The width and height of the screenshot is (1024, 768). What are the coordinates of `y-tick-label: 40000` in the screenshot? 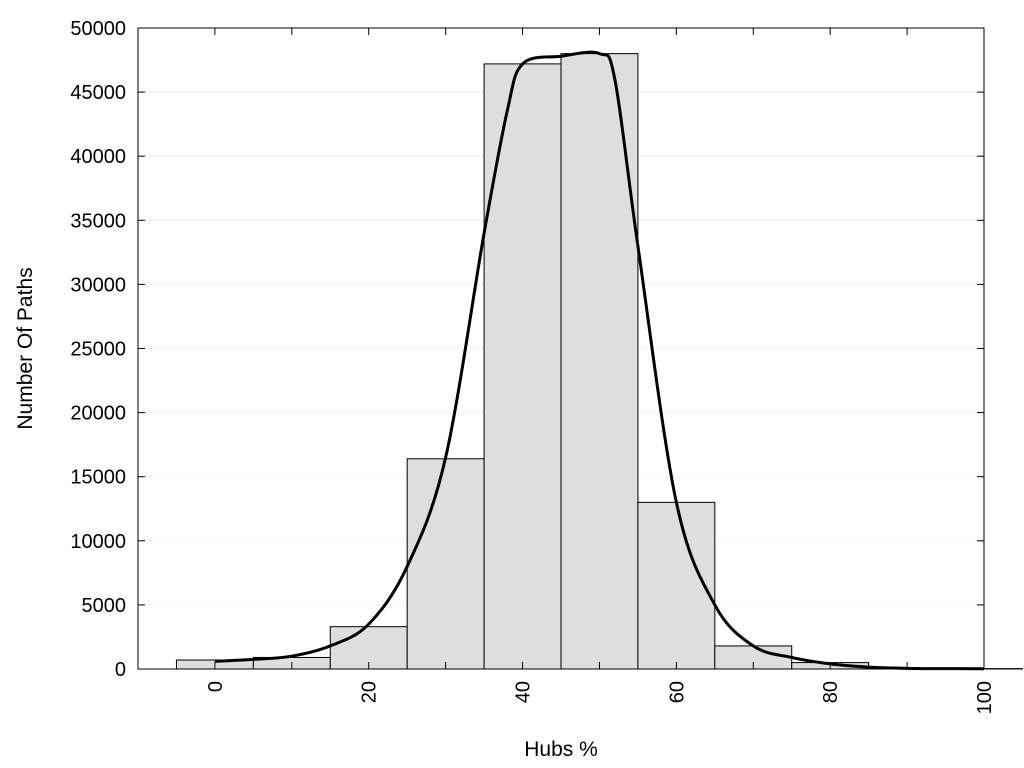 It's located at (98, 157).